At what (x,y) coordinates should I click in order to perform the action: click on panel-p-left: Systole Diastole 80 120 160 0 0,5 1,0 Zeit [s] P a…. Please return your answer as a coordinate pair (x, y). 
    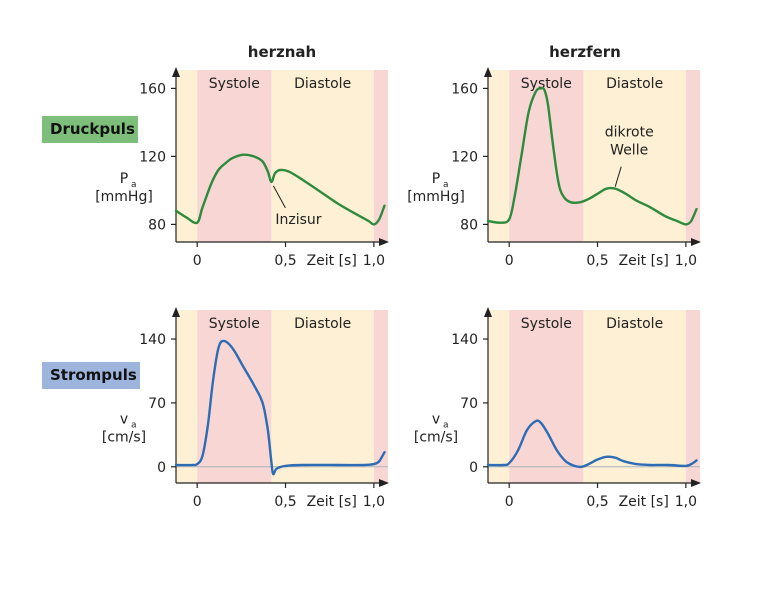
    Looking at the image, I should click on (242, 168).